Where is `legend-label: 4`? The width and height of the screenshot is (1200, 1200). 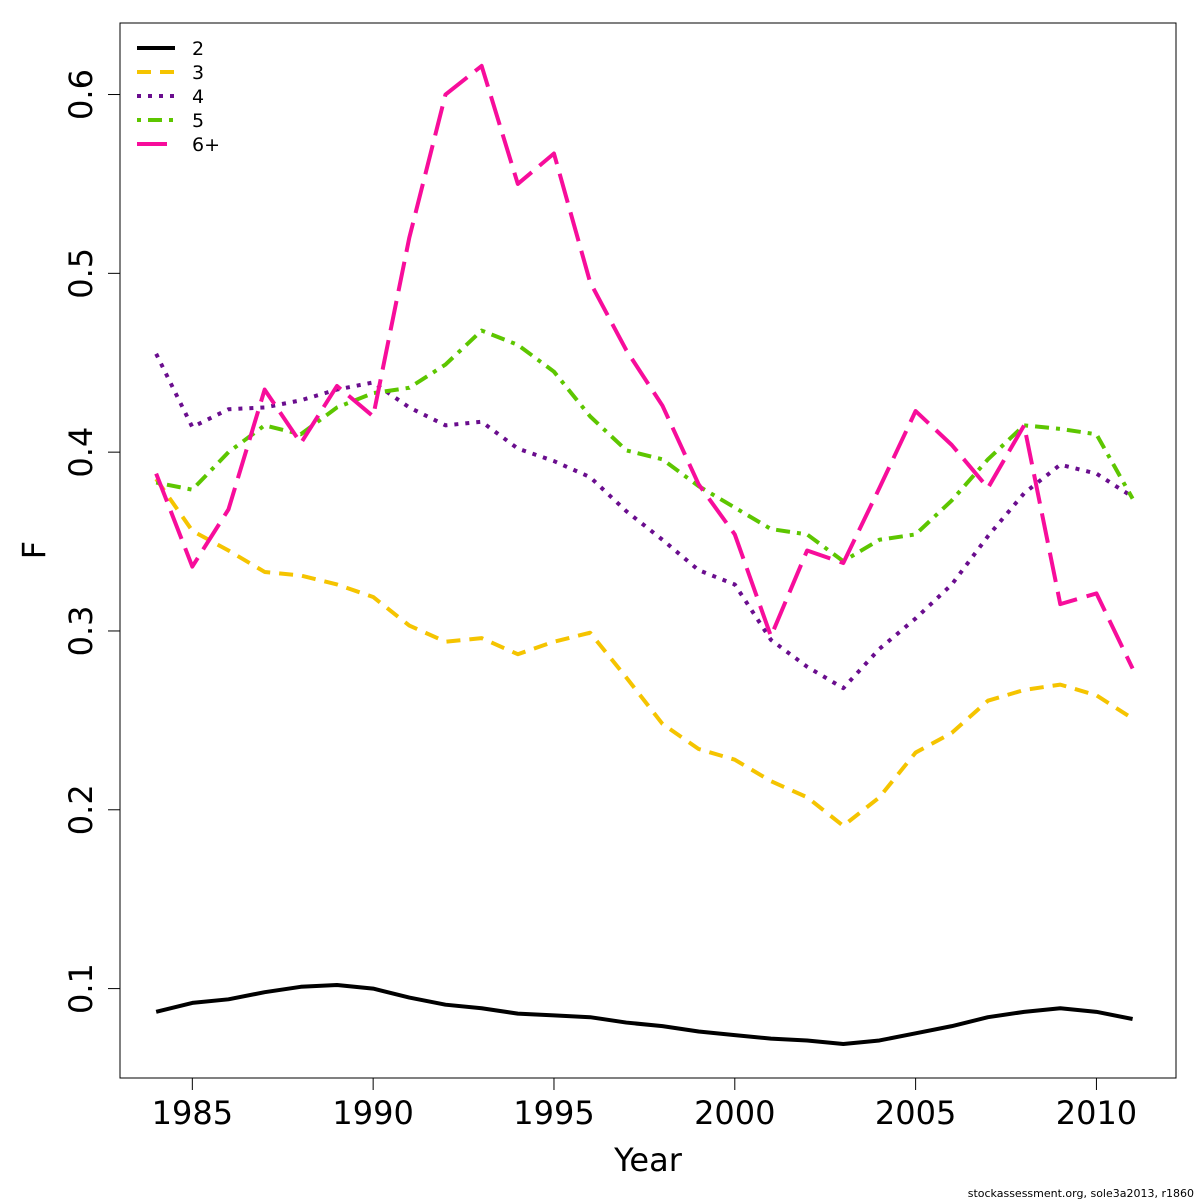 legend-label: 4 is located at coordinates (198, 97).